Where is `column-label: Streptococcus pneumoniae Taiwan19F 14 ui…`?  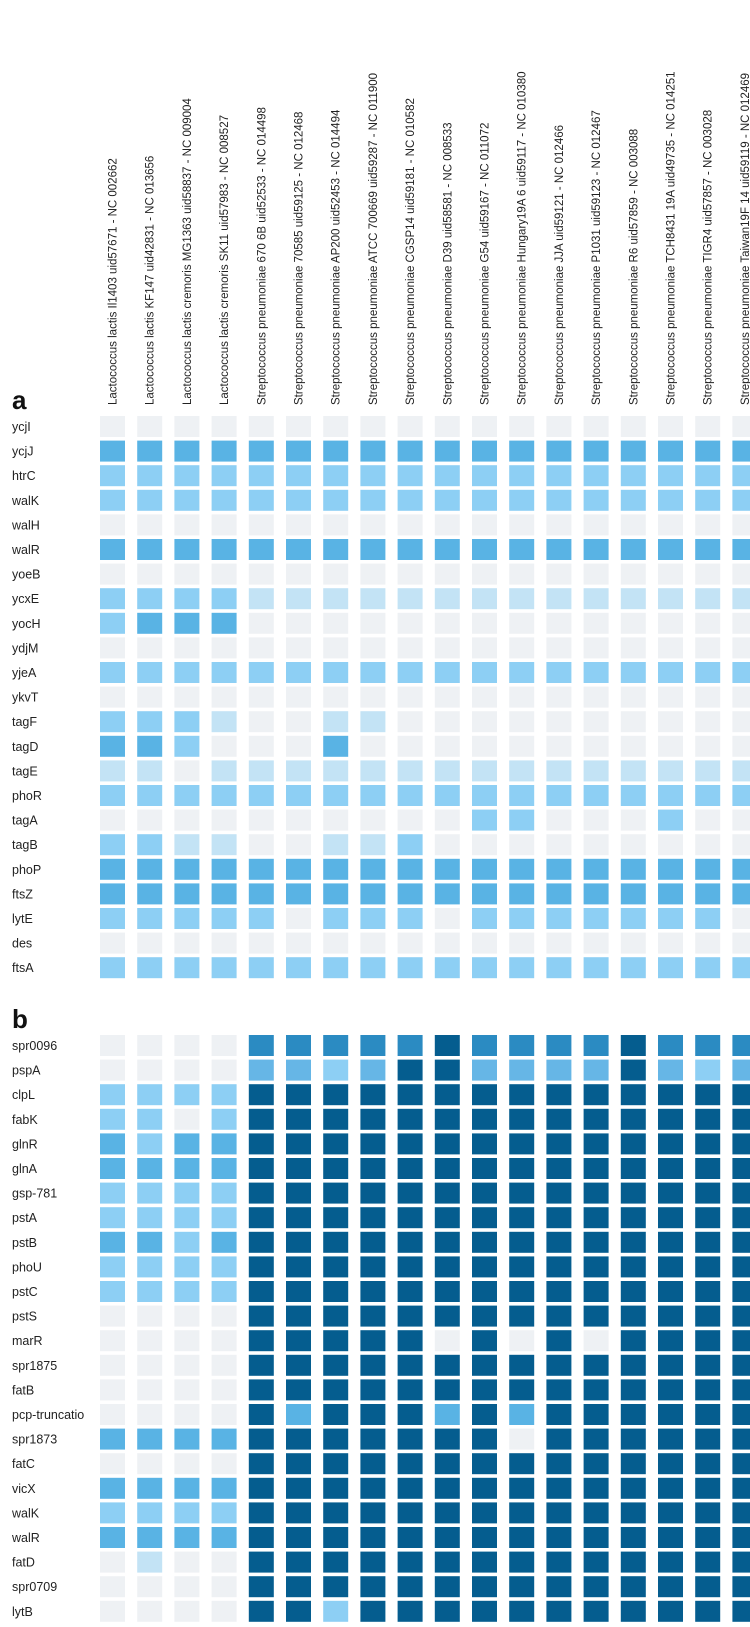
column-label: Streptococcus pneumoniae Taiwan19F 14 ui… is located at coordinates (745, 239).